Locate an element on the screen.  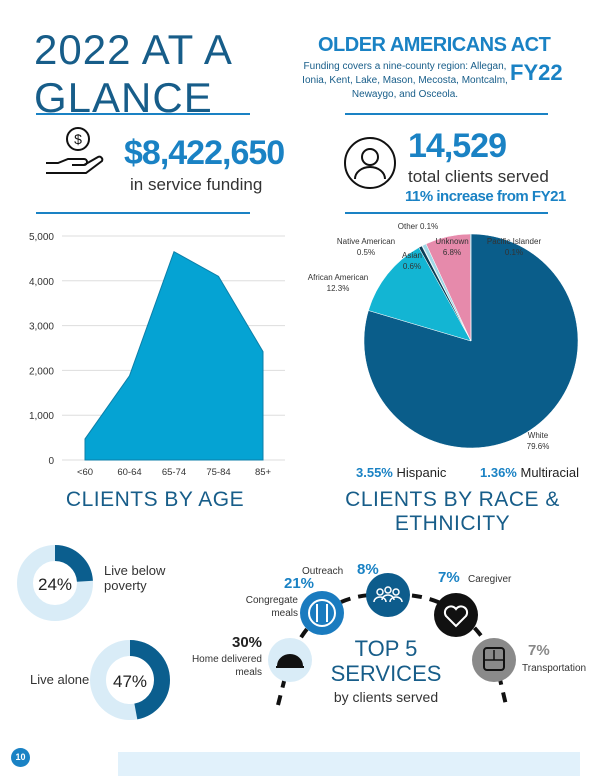
multiracial-stat: 1.36% Multiracial is located at coordinates (529, 472).